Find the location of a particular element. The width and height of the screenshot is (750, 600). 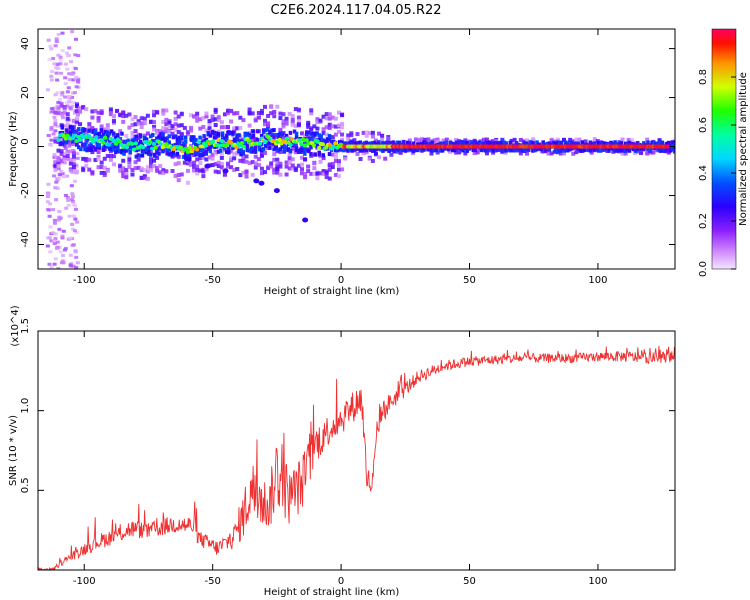

spectral-ridge-cell is located at coordinates (190, 147).